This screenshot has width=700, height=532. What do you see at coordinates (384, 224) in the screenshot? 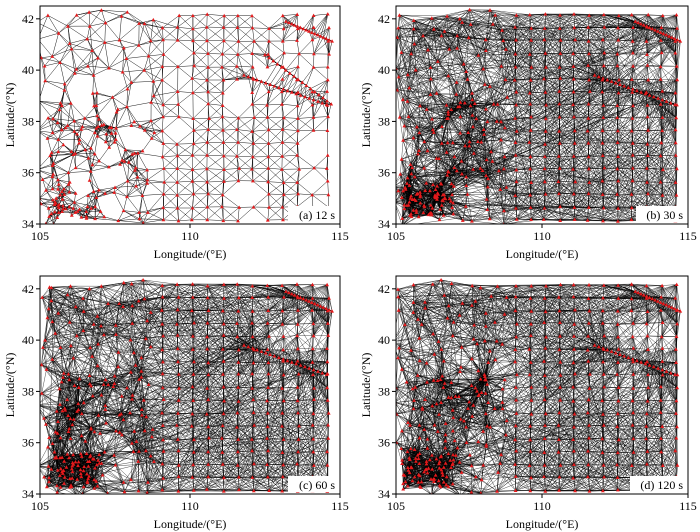
I see `y-tick-label: 34` at bounding box center [384, 224].